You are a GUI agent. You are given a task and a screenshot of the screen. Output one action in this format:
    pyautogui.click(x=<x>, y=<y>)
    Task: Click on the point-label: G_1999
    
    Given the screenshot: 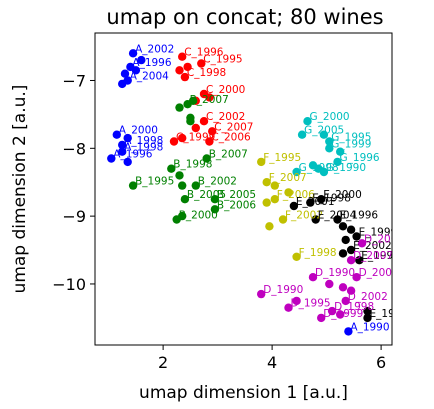 What is the action you would take?
    pyautogui.click(x=351, y=144)
    